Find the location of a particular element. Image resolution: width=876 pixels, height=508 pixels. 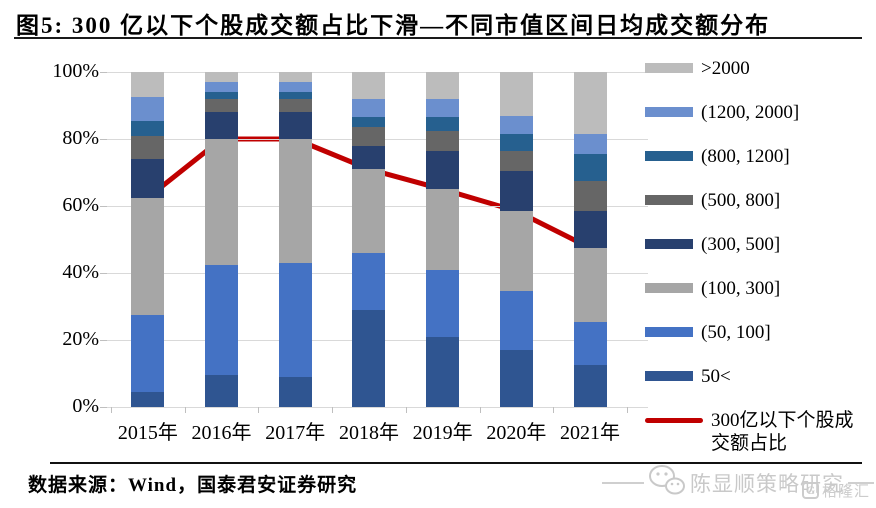

legend-label: (50, 100] is located at coordinates (736, 332).